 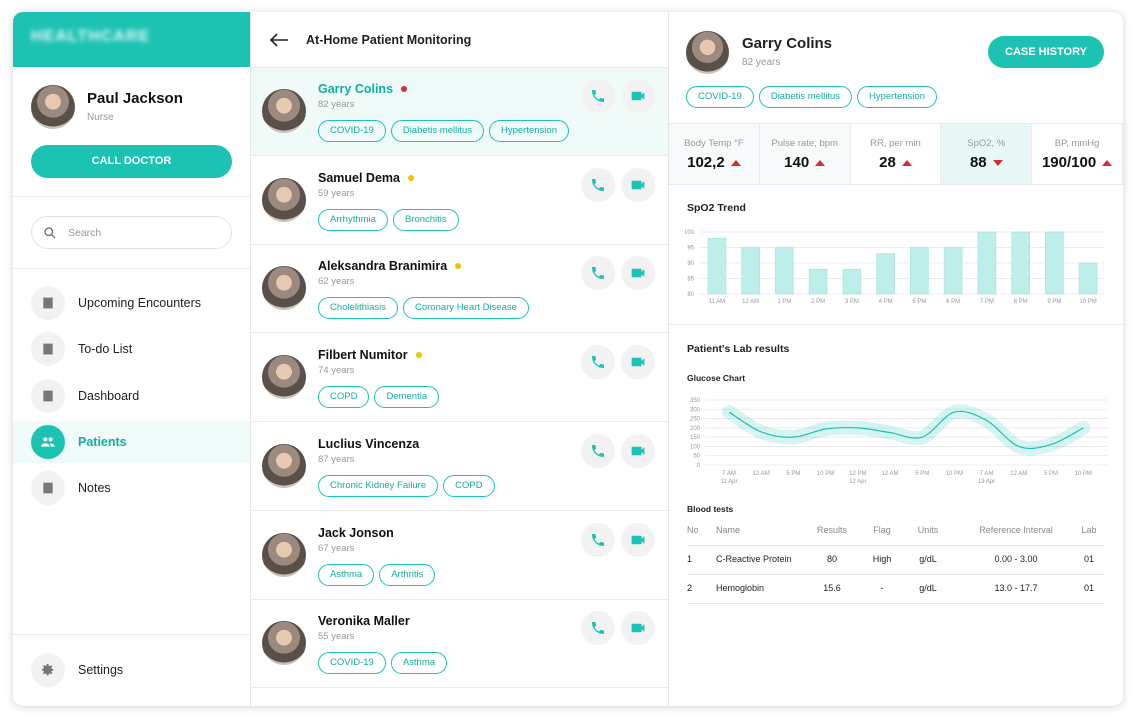 What do you see at coordinates (336, 459) in the screenshot?
I see `patient-age: 87 years` at bounding box center [336, 459].